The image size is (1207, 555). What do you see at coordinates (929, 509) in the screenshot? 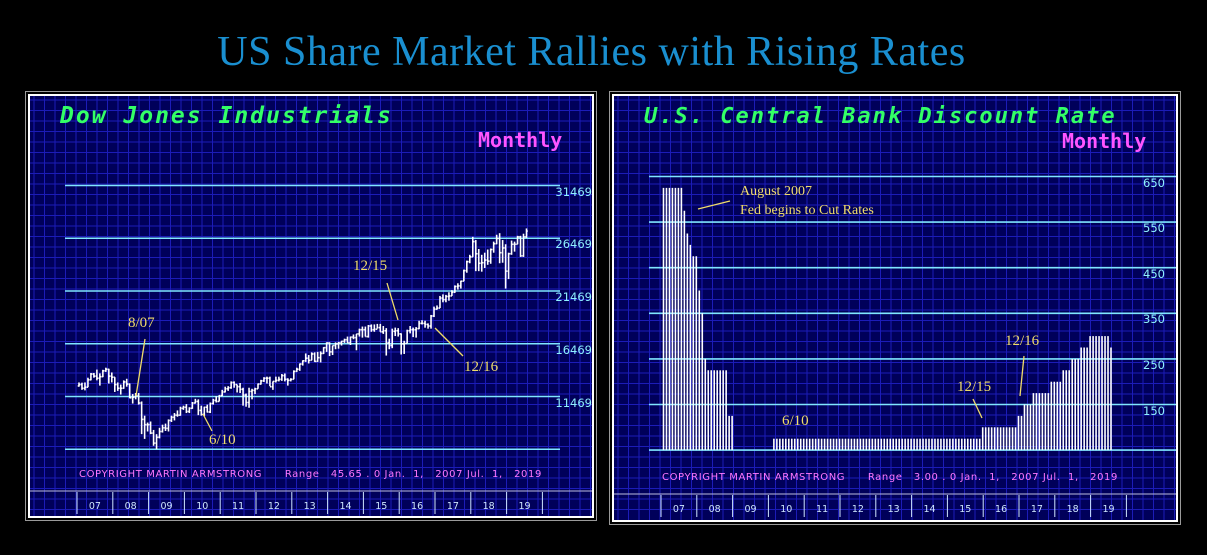
I see `rate-year-label-14: 14` at bounding box center [929, 509].